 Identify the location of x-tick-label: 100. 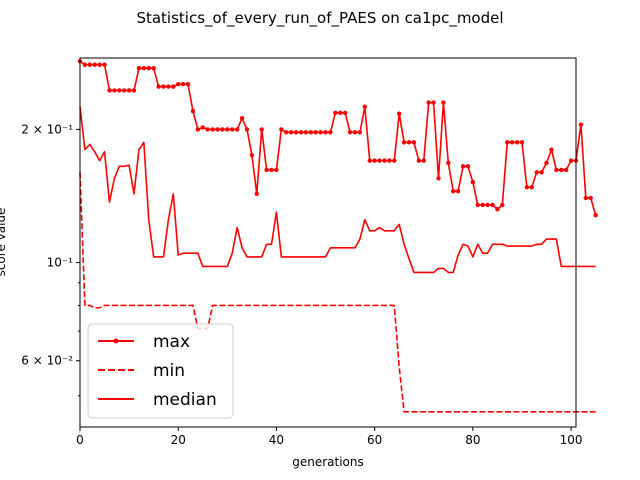
(571, 440).